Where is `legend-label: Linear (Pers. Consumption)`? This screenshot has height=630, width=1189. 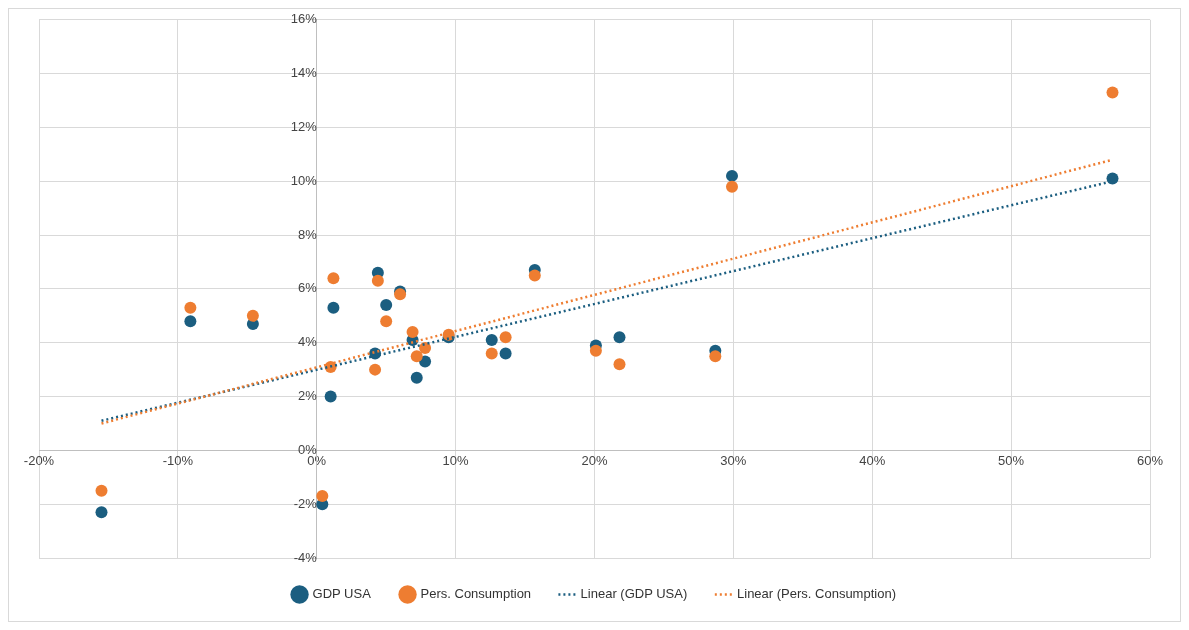 legend-label: Linear (Pers. Consumption) is located at coordinates (816, 594).